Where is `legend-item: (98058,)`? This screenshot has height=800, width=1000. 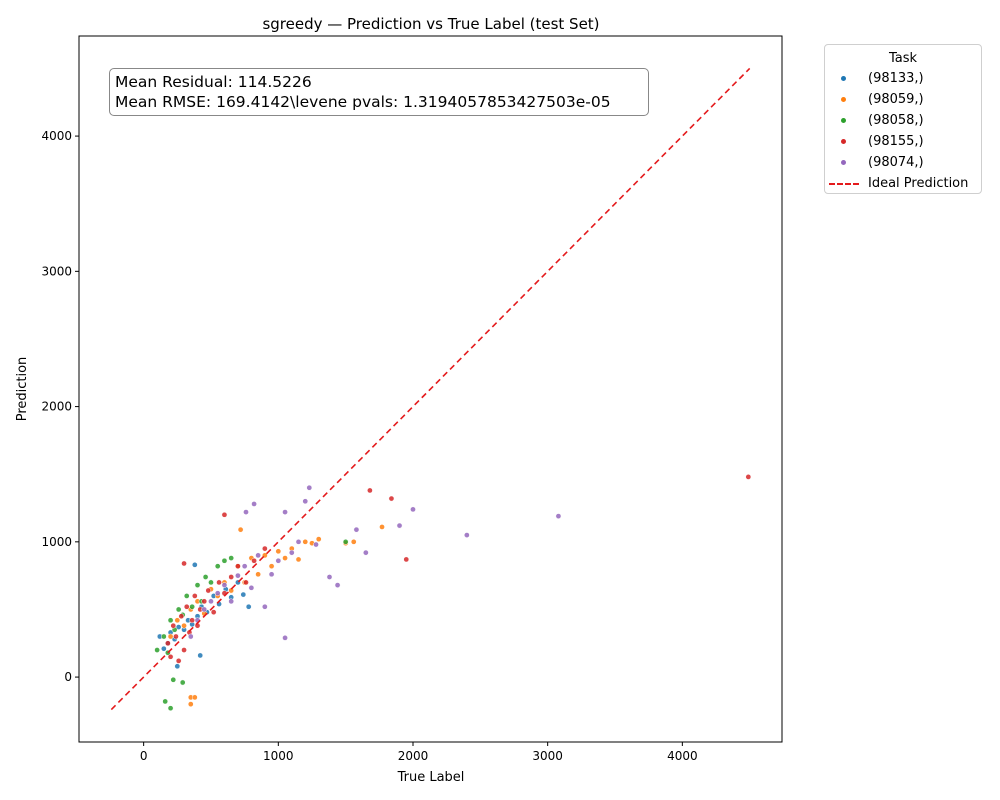
legend-item: (98058,) is located at coordinates (903, 120).